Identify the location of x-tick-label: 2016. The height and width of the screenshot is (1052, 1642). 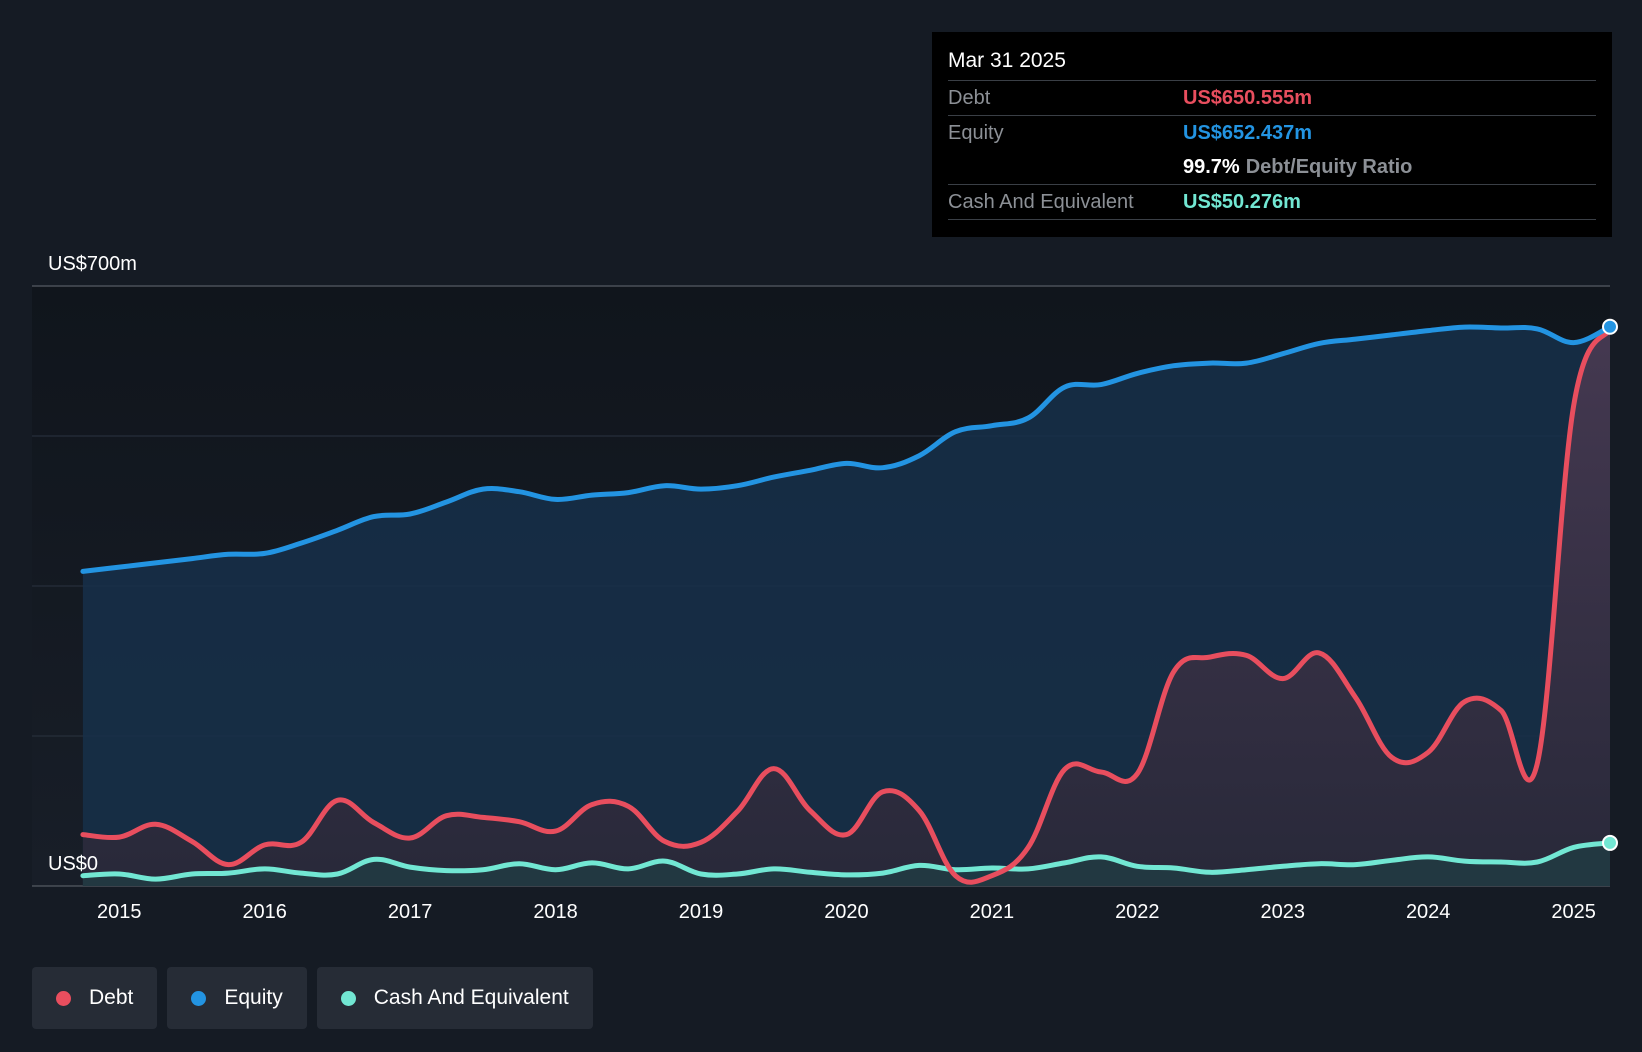
(264, 912).